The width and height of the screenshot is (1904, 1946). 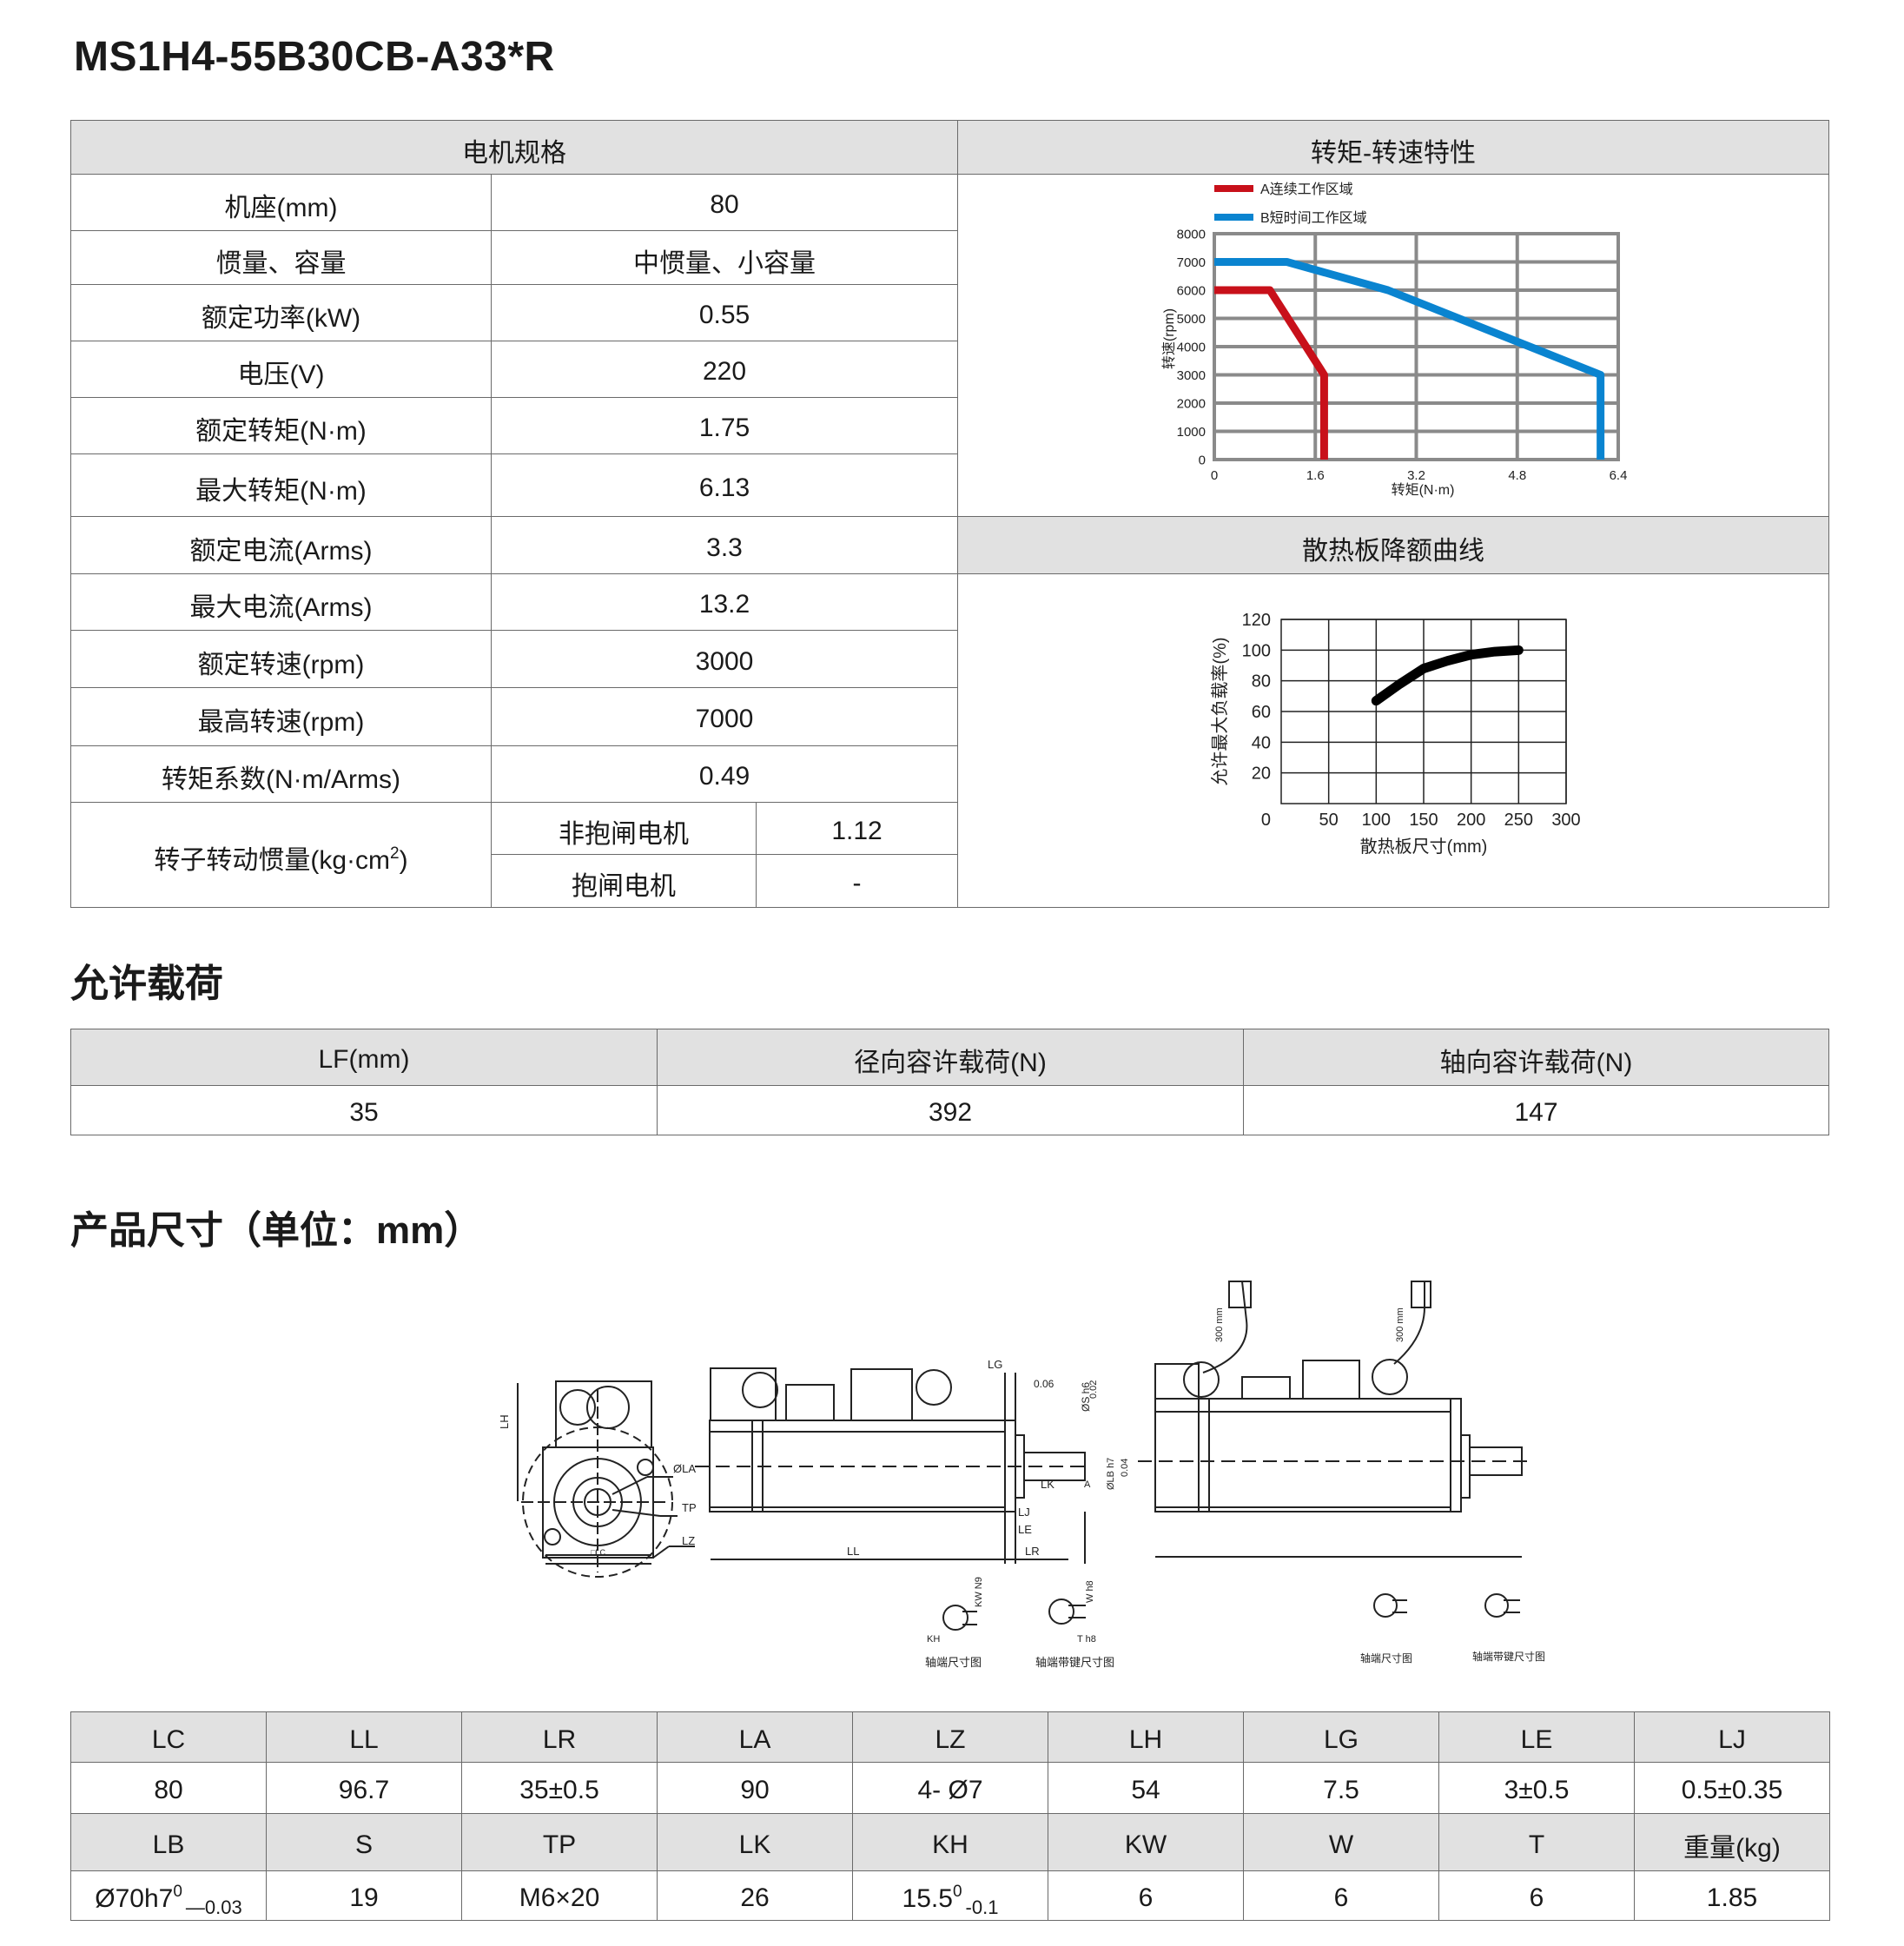 What do you see at coordinates (559, 1788) in the screenshot?
I see `dims-value: 35±0.5` at bounding box center [559, 1788].